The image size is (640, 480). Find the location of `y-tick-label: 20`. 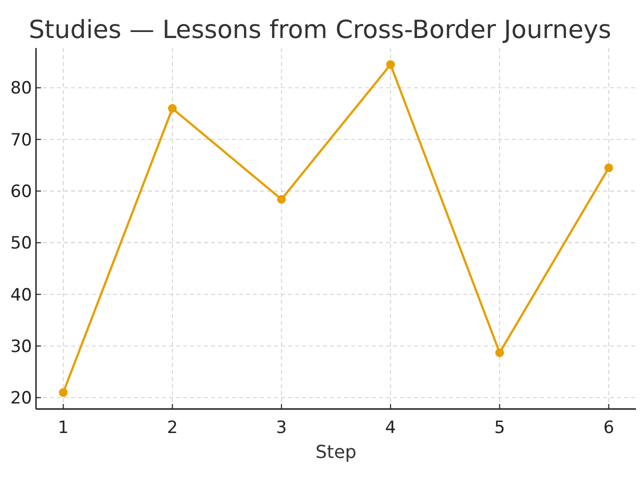

y-tick-label: 20 is located at coordinates (21, 398).